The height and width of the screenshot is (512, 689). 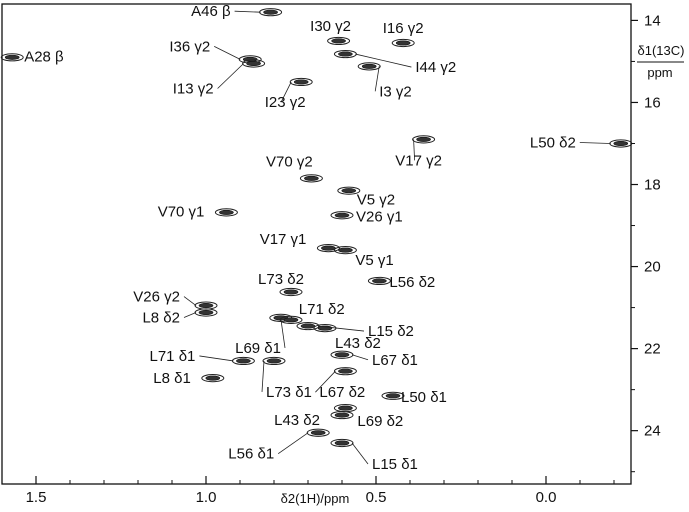 What do you see at coordinates (395, 464) in the screenshot?
I see `peak-label: L15 δ1` at bounding box center [395, 464].